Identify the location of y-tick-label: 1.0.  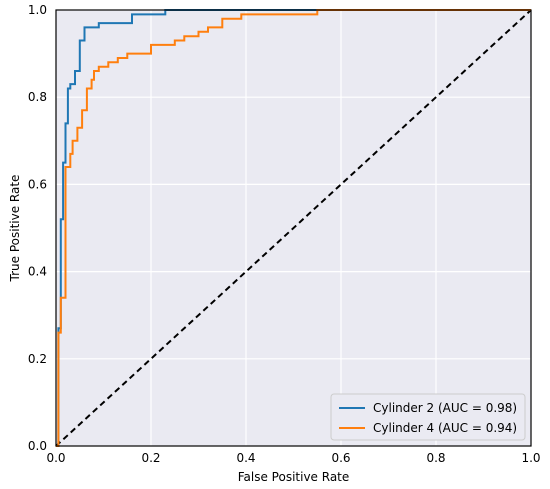
(37, 10).